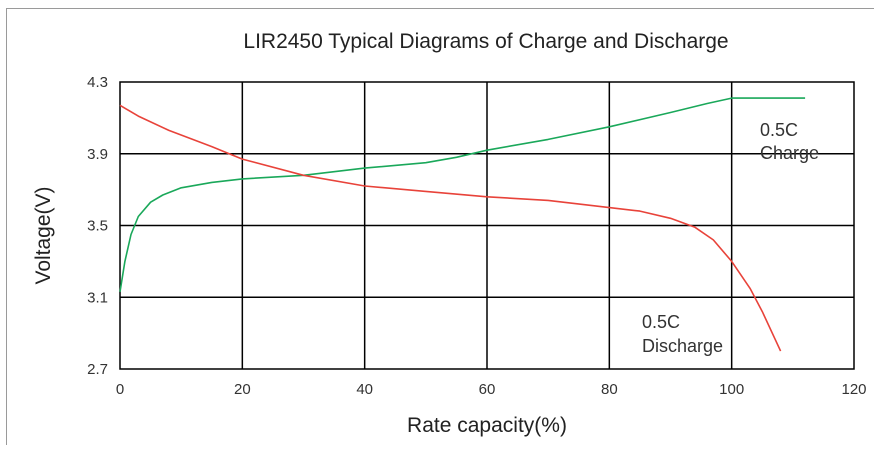  I want to click on x-tick-label: 20, so click(242, 389).